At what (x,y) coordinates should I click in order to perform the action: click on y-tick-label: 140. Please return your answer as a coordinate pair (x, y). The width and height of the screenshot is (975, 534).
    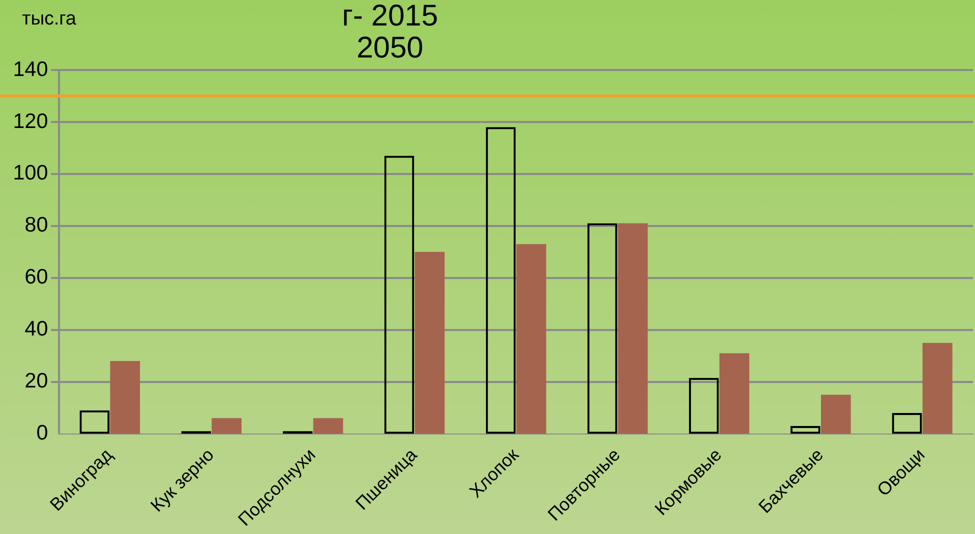
    Looking at the image, I should click on (30, 69).